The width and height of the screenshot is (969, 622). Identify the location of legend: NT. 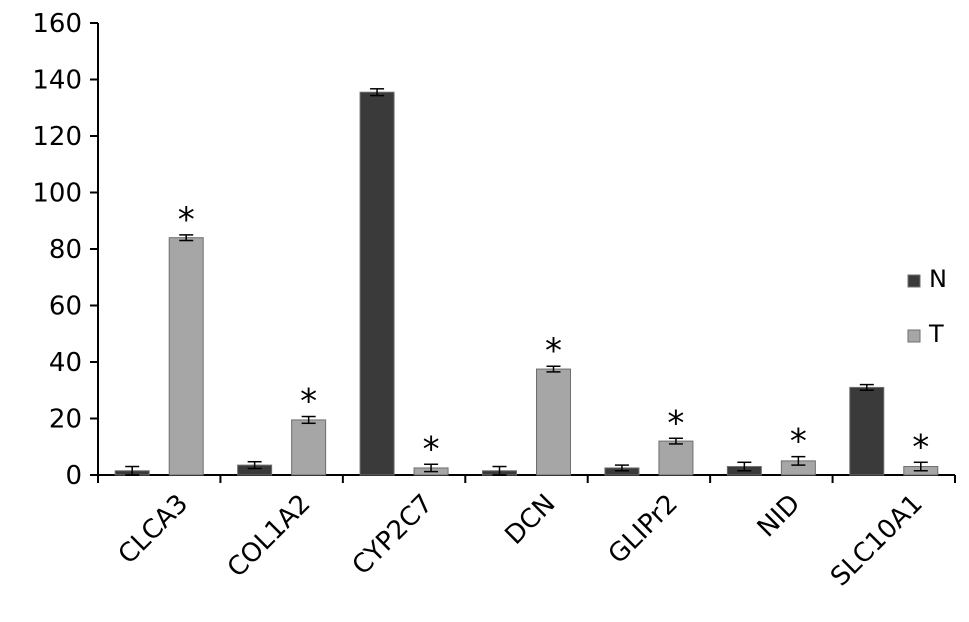
(927, 306).